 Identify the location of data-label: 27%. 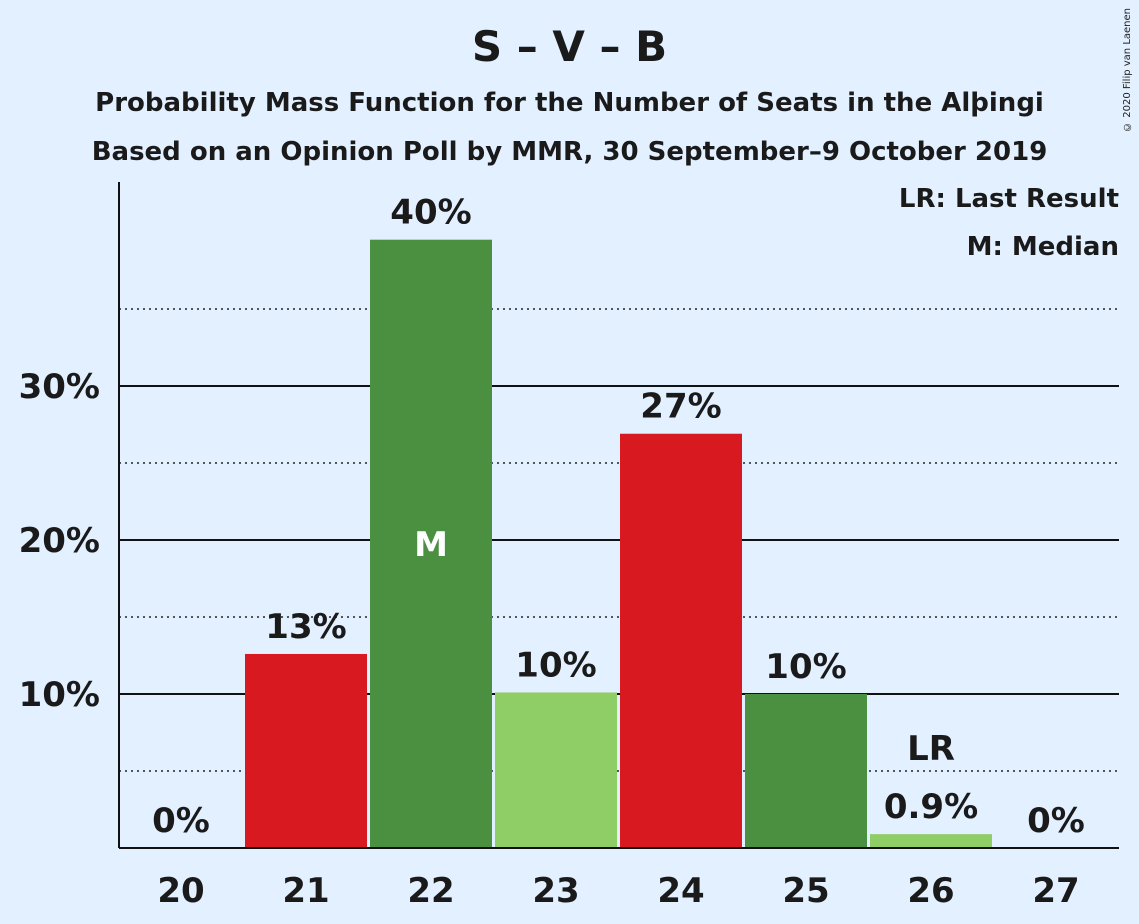
(680, 407).